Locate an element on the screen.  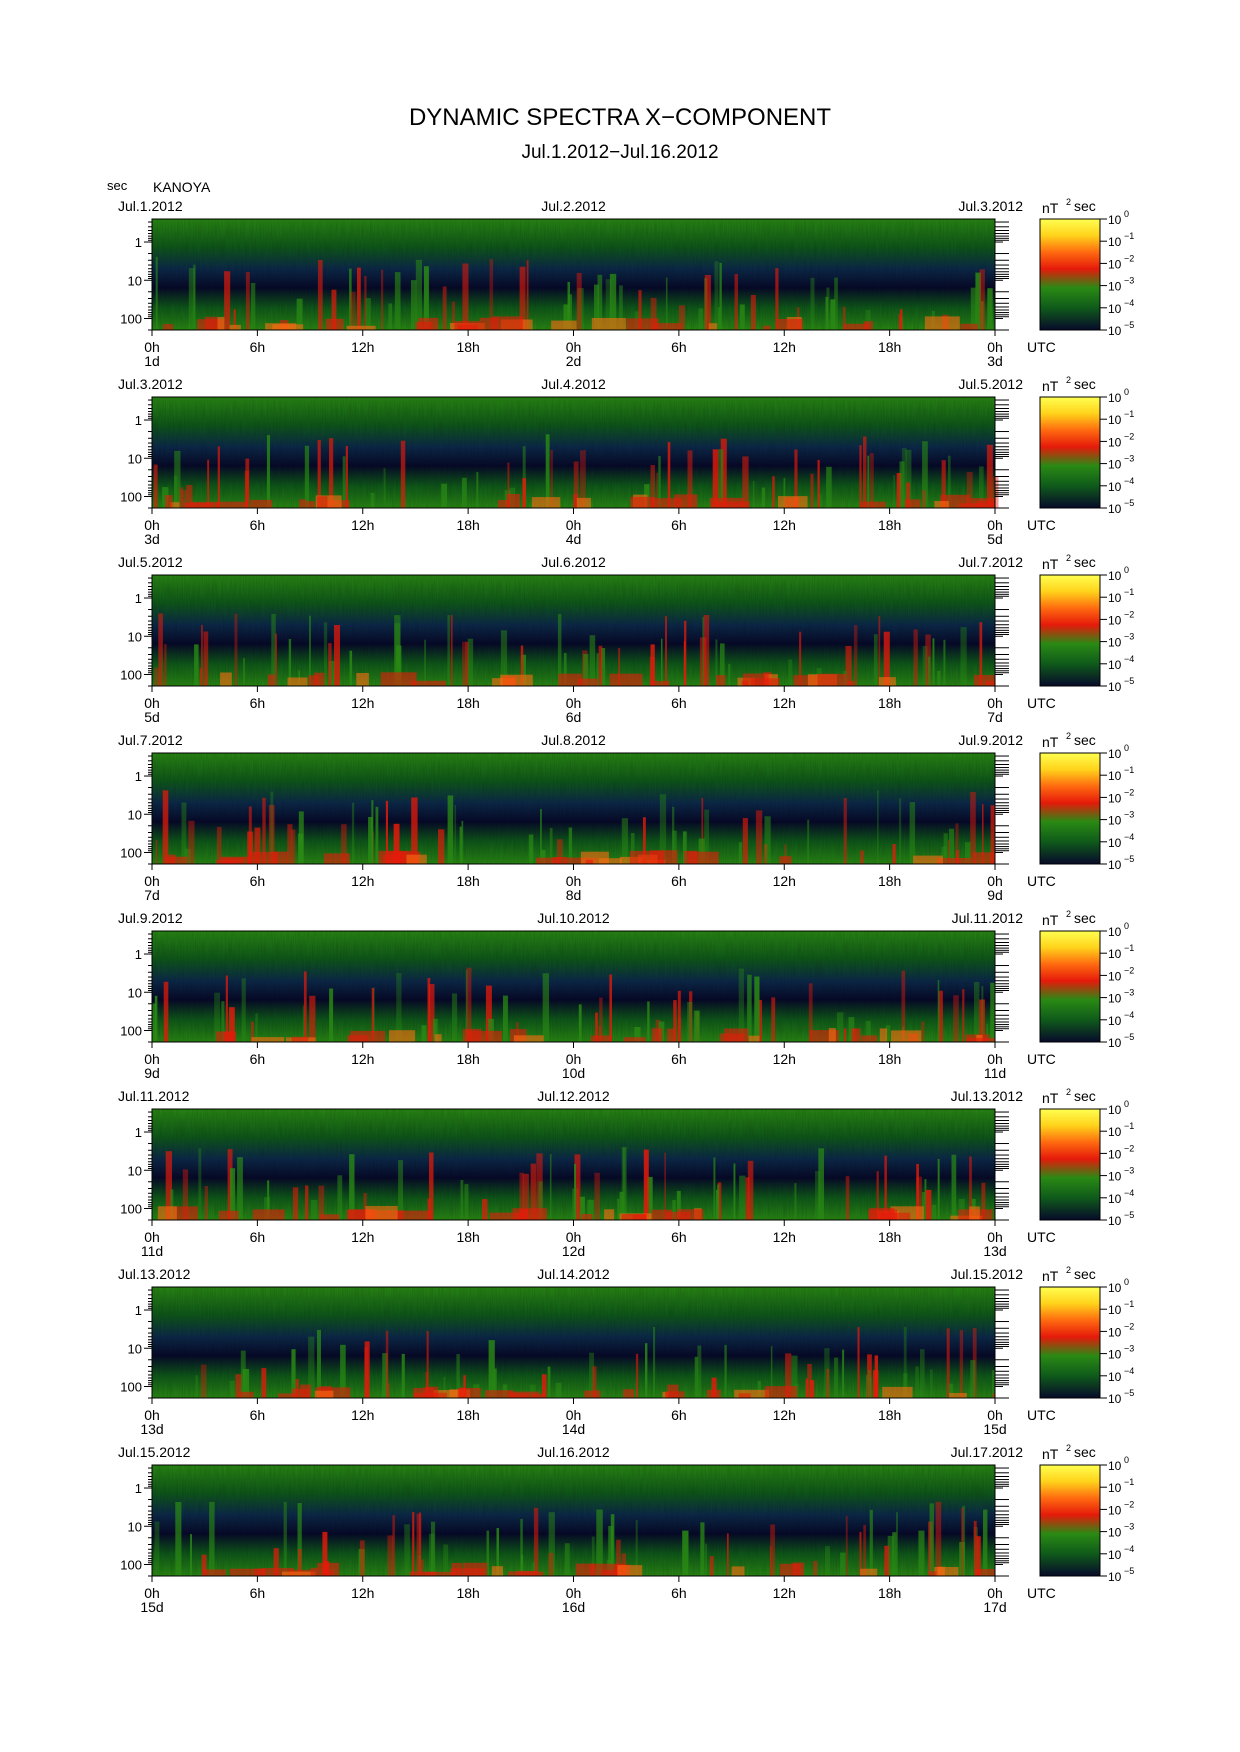
y-tick-label: 100 is located at coordinates (131, 1208).